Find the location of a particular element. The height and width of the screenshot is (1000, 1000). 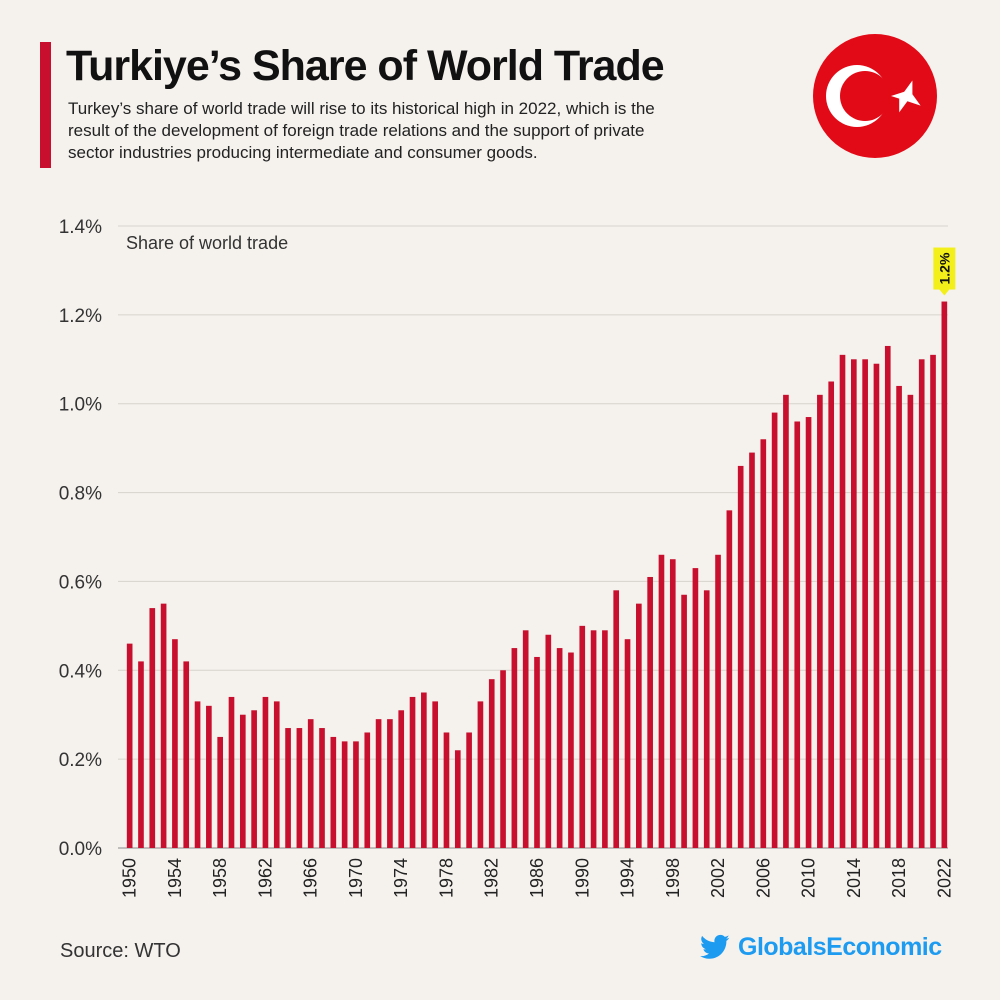

x-tick-label: 2018 is located at coordinates (899, 878).